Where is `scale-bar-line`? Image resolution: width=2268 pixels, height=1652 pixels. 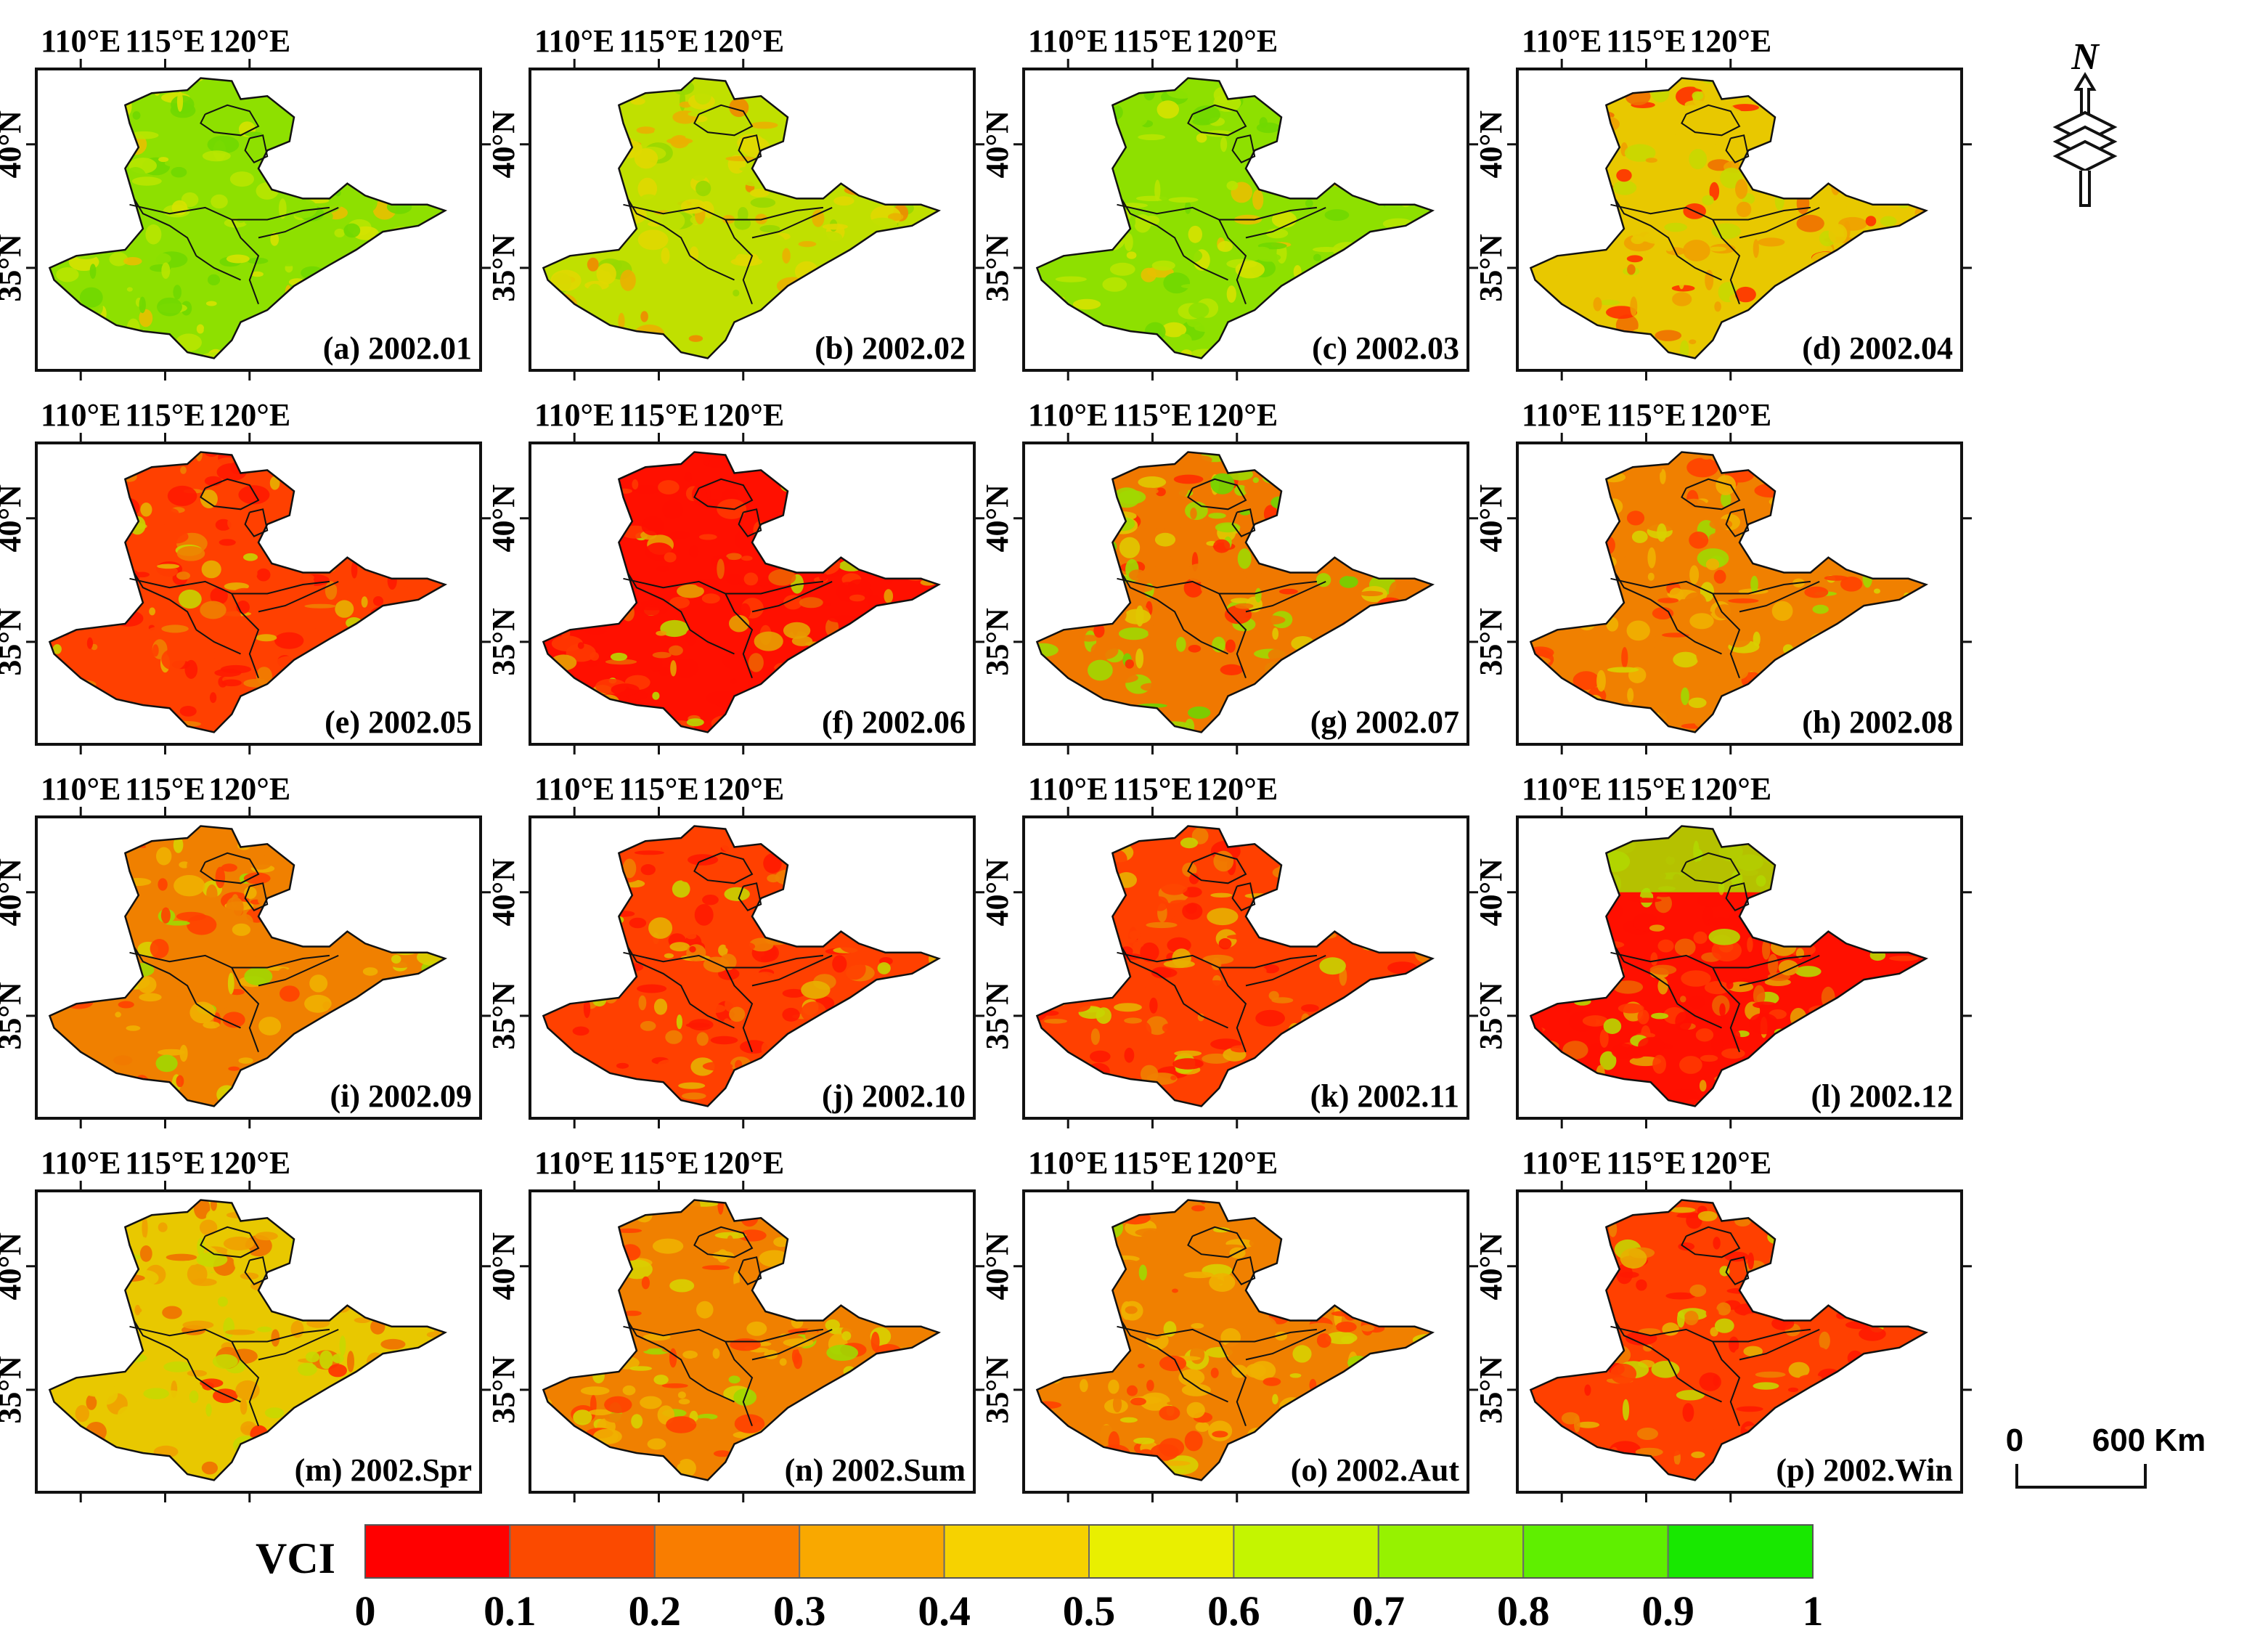
scale-bar-line is located at coordinates (2081, 1477).